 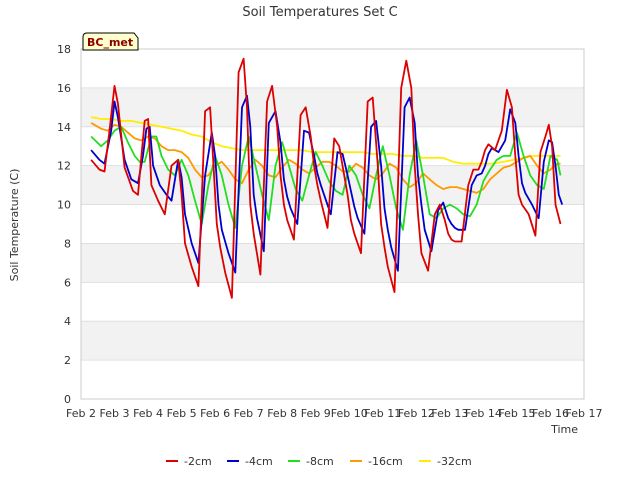 I want to click on chart-title: Soil Temperatures Set C, so click(x=319, y=12).